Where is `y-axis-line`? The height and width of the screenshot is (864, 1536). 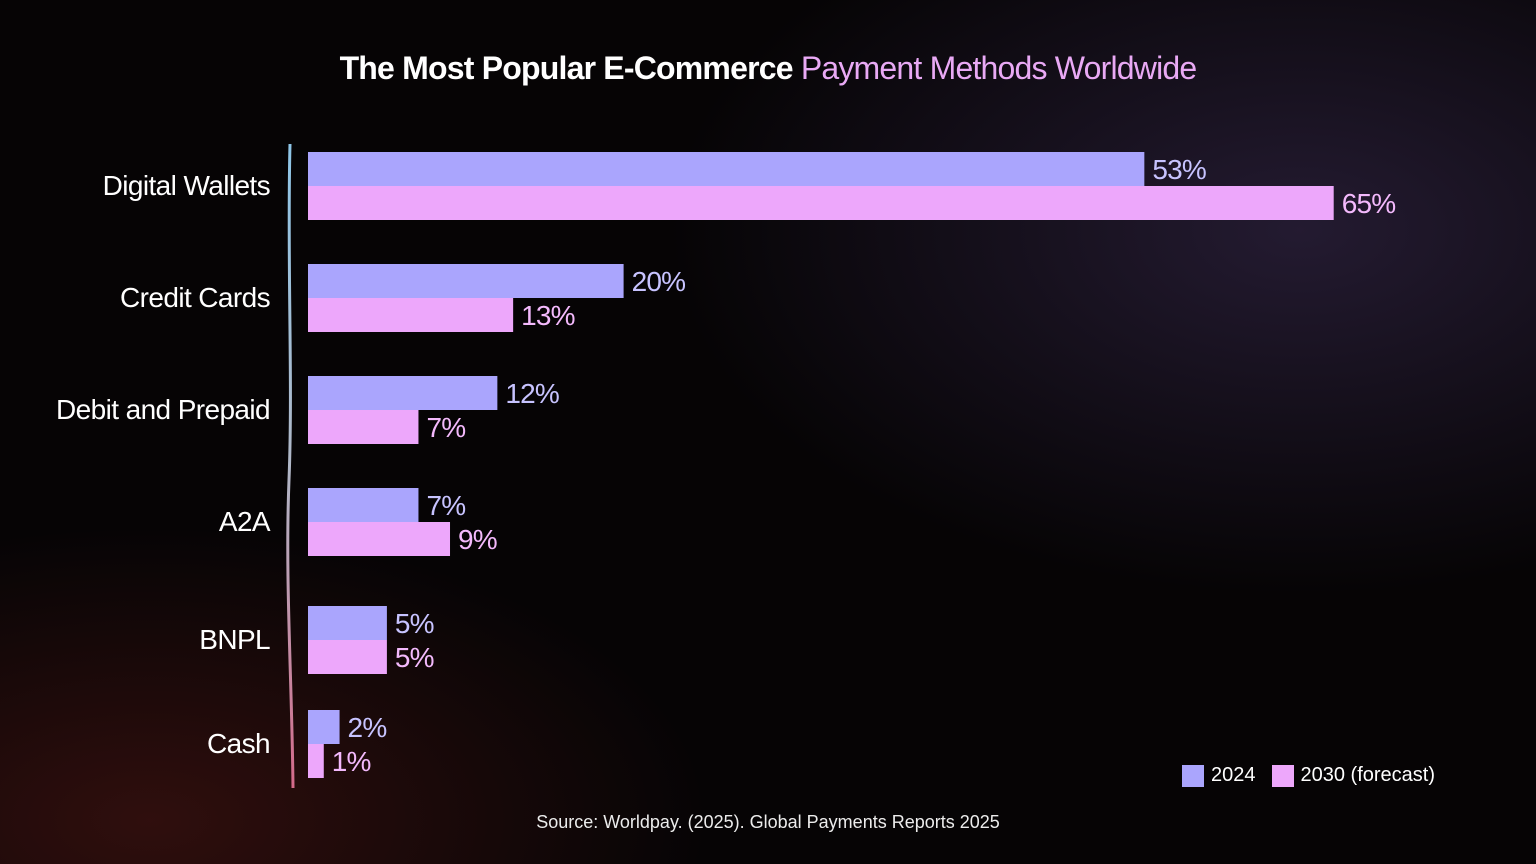 y-axis-line is located at coordinates (290, 466).